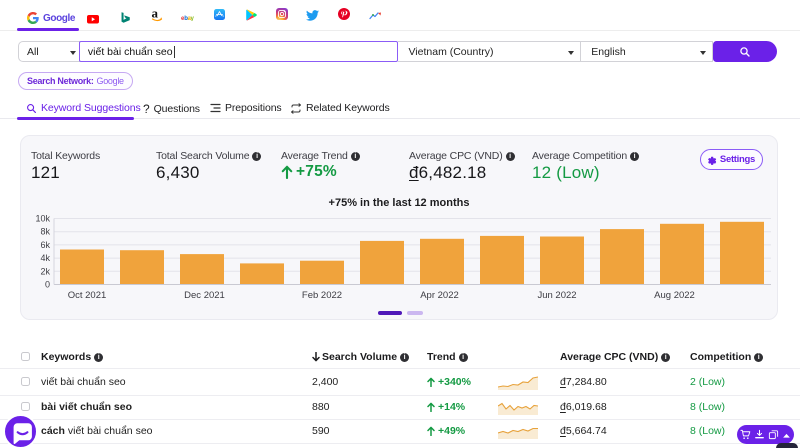 This screenshot has height=448, width=800. What do you see at coordinates (556, 295) in the screenshot?
I see `svg-text: Jun 2022` at bounding box center [556, 295].